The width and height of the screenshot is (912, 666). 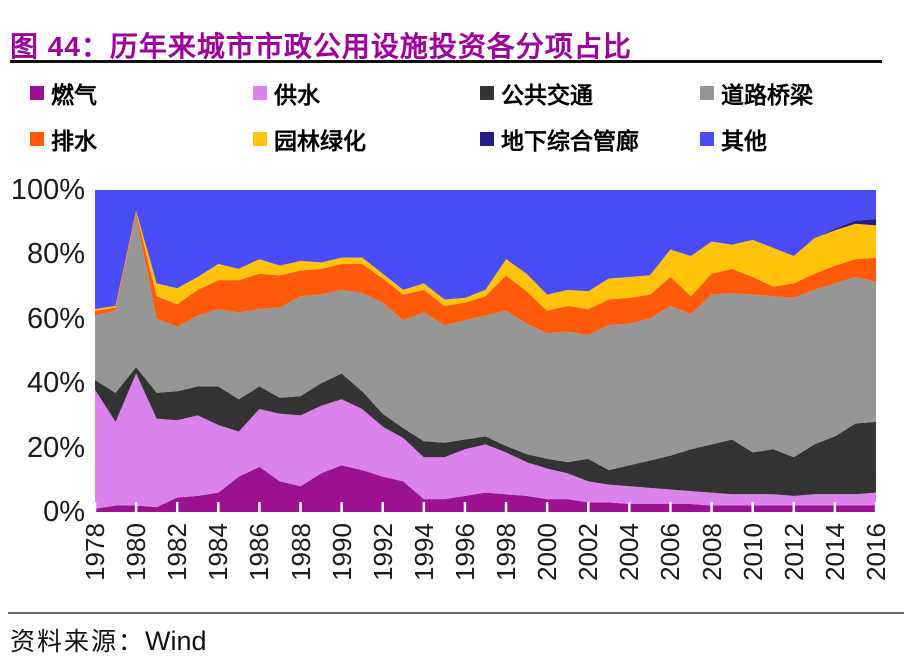 What do you see at coordinates (547, 94) in the screenshot?
I see `legend-label: 公共交通` at bounding box center [547, 94].